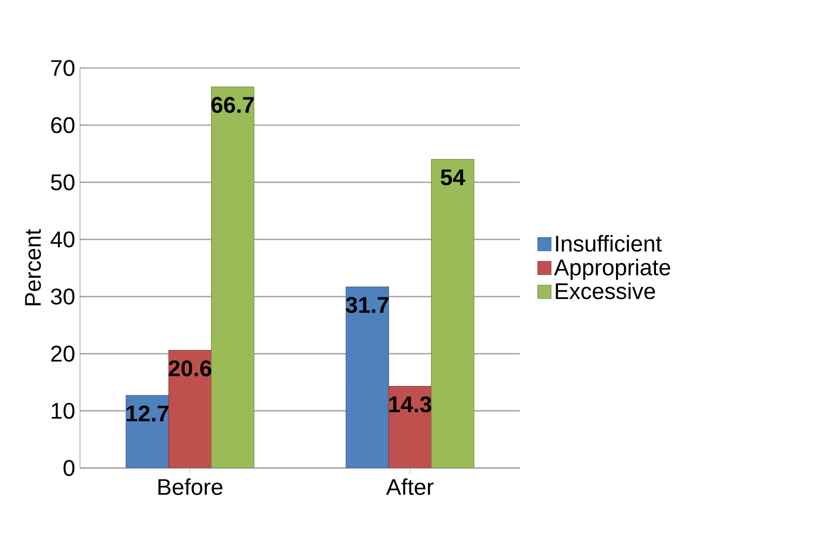 Image resolution: width=828 pixels, height=535 pixels. What do you see at coordinates (62, 182) in the screenshot?
I see `y-tick-label: 50` at bounding box center [62, 182].